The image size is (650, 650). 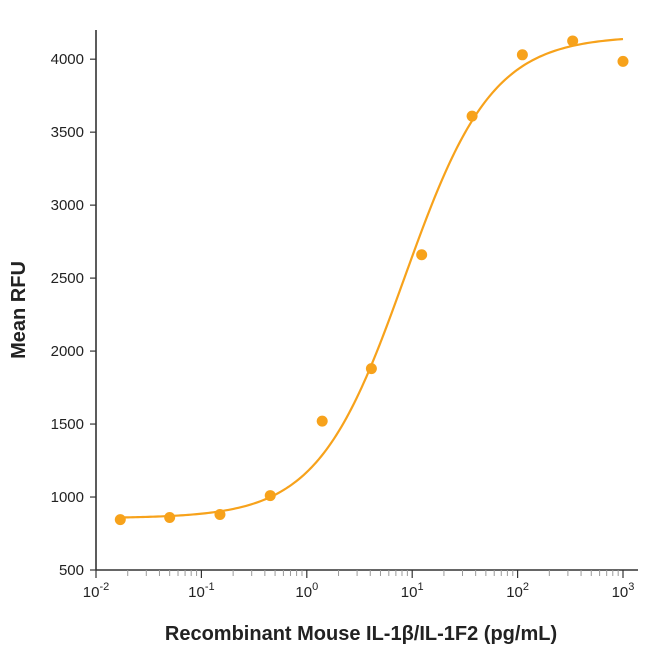 What do you see at coordinates (104, 587) in the screenshot?
I see `x-tick-exponent: -2` at bounding box center [104, 587].